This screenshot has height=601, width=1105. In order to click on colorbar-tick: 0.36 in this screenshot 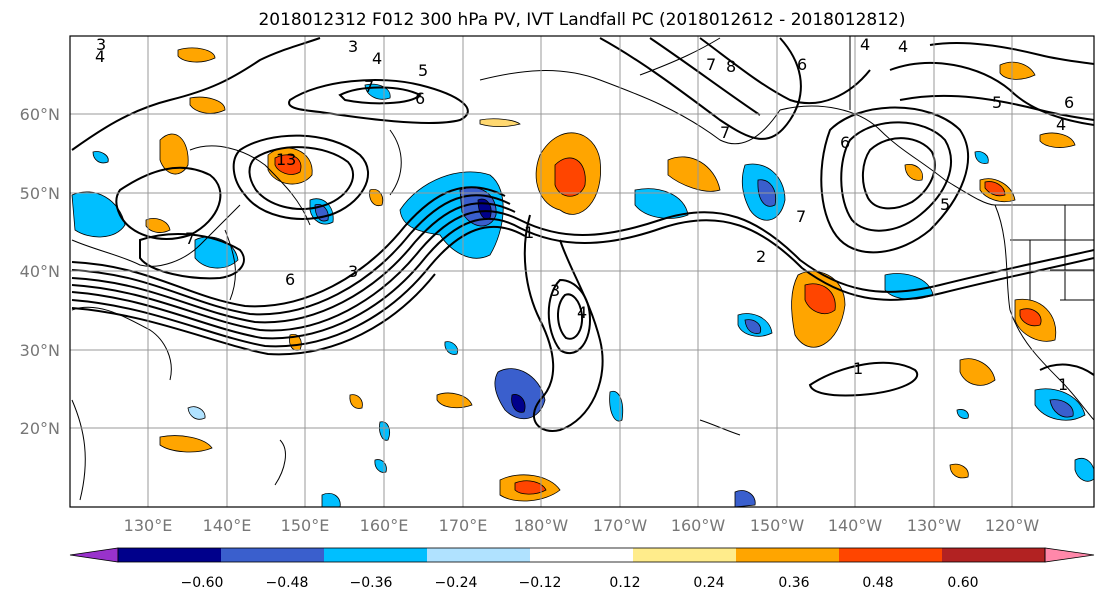, I will do `click(793, 583)`.